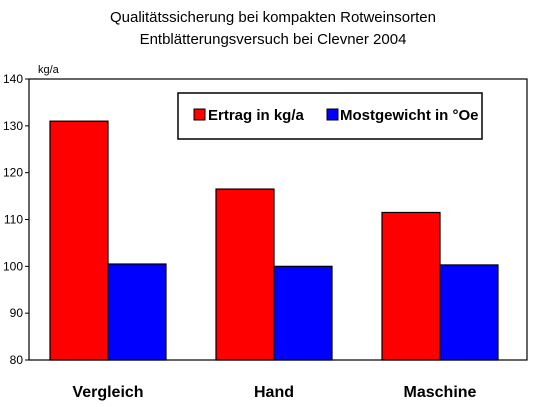 This screenshot has height=407, width=536. Describe the element at coordinates (440, 392) in the screenshot. I see `x-tick-label: Maschine` at that location.